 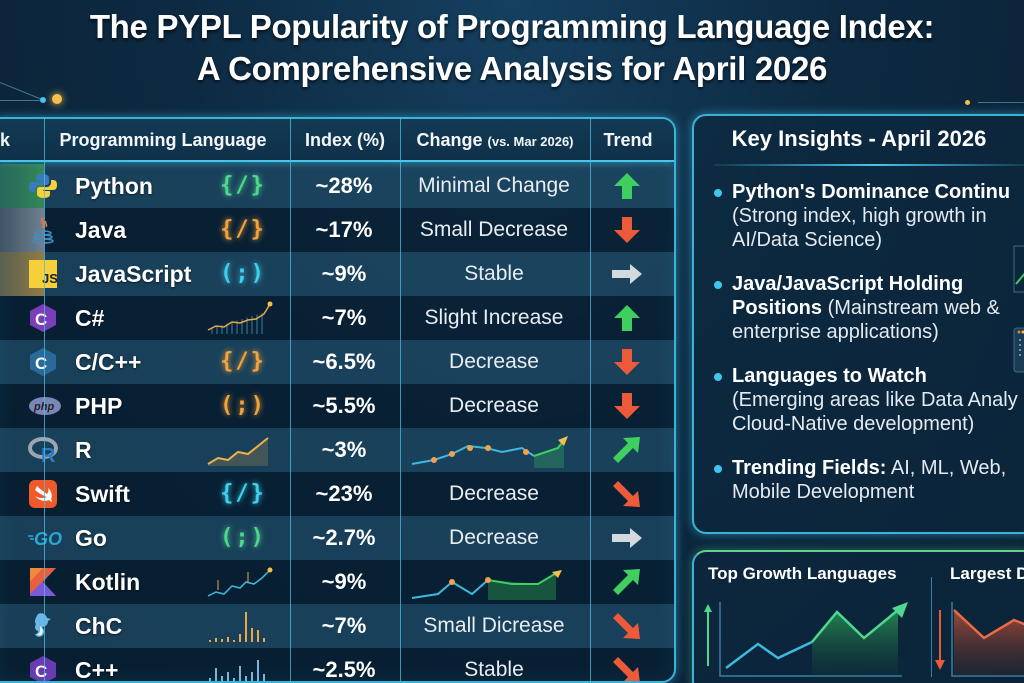 I want to click on go-logo-icon: GO, so click(x=45, y=538).